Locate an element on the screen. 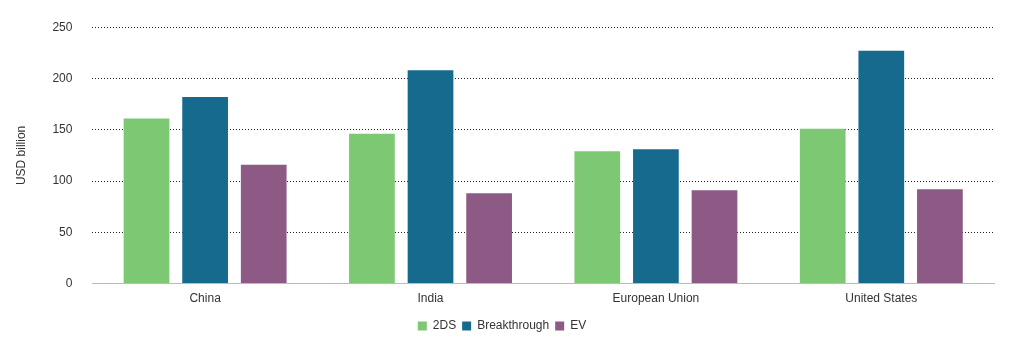 The width and height of the screenshot is (1024, 342). y-tick-label: 0 is located at coordinates (69, 282).